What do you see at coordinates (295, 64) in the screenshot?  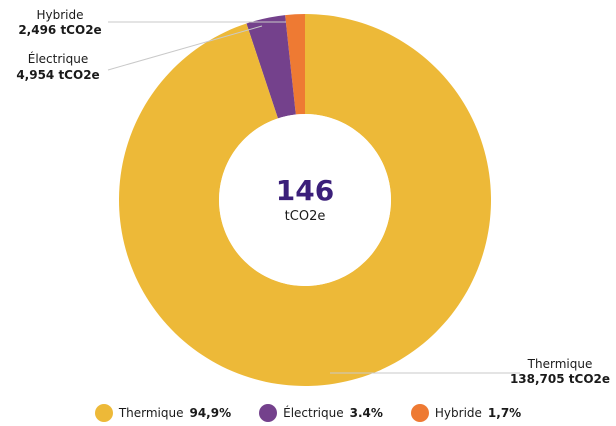 I see `slice-hybride` at bounding box center [295, 64].